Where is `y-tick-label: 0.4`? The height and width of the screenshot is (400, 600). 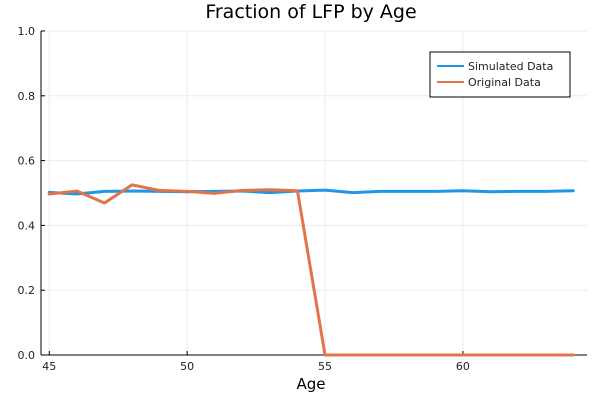
y-tick-label: 0.4 is located at coordinates (27, 225).